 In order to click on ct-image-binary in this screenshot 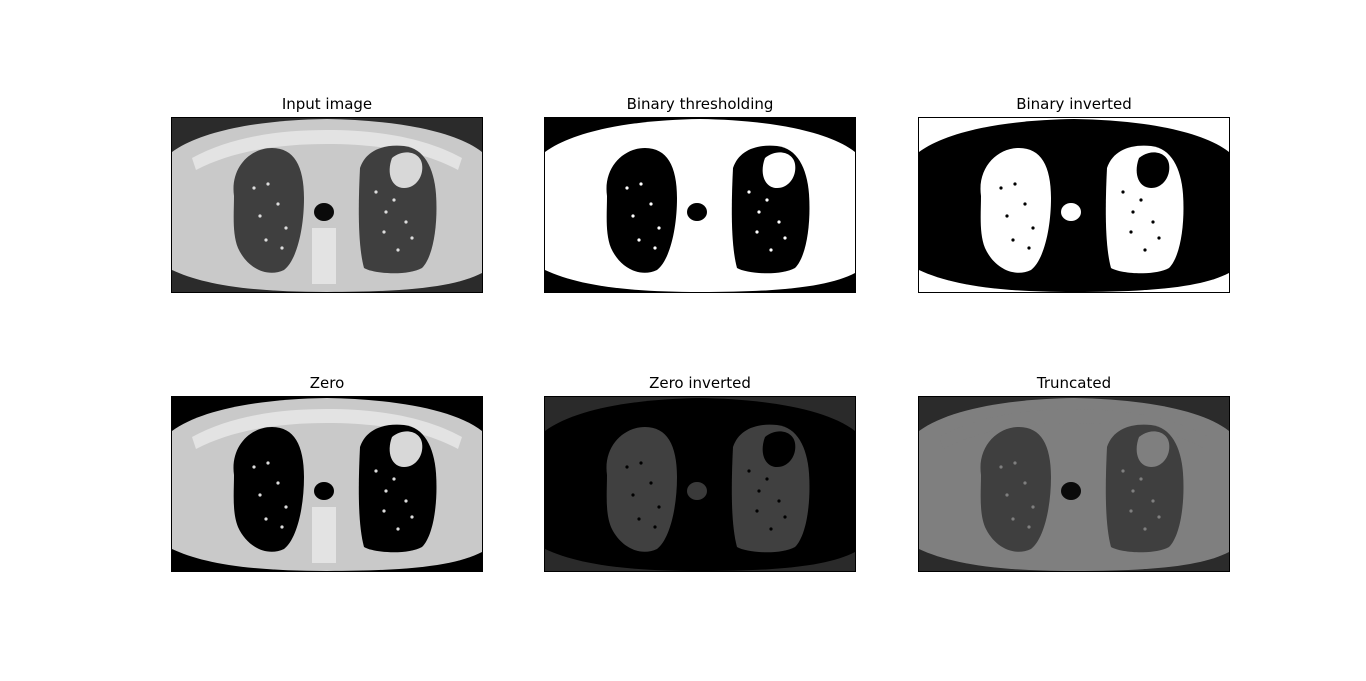, I will do `click(700, 205)`.